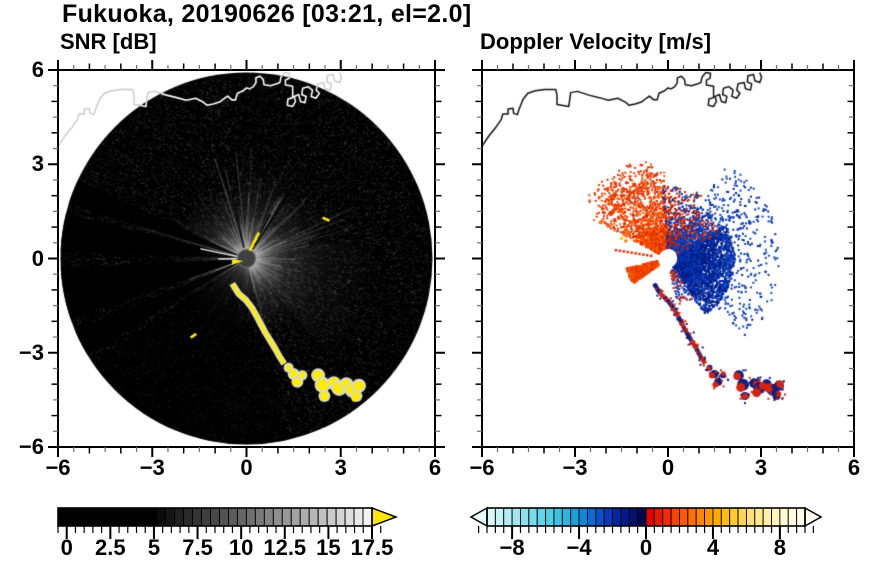  What do you see at coordinates (267, 14) in the screenshot?
I see `figure-title: Fukuoka, 20190626 [03:21, el=2.0]` at bounding box center [267, 14].